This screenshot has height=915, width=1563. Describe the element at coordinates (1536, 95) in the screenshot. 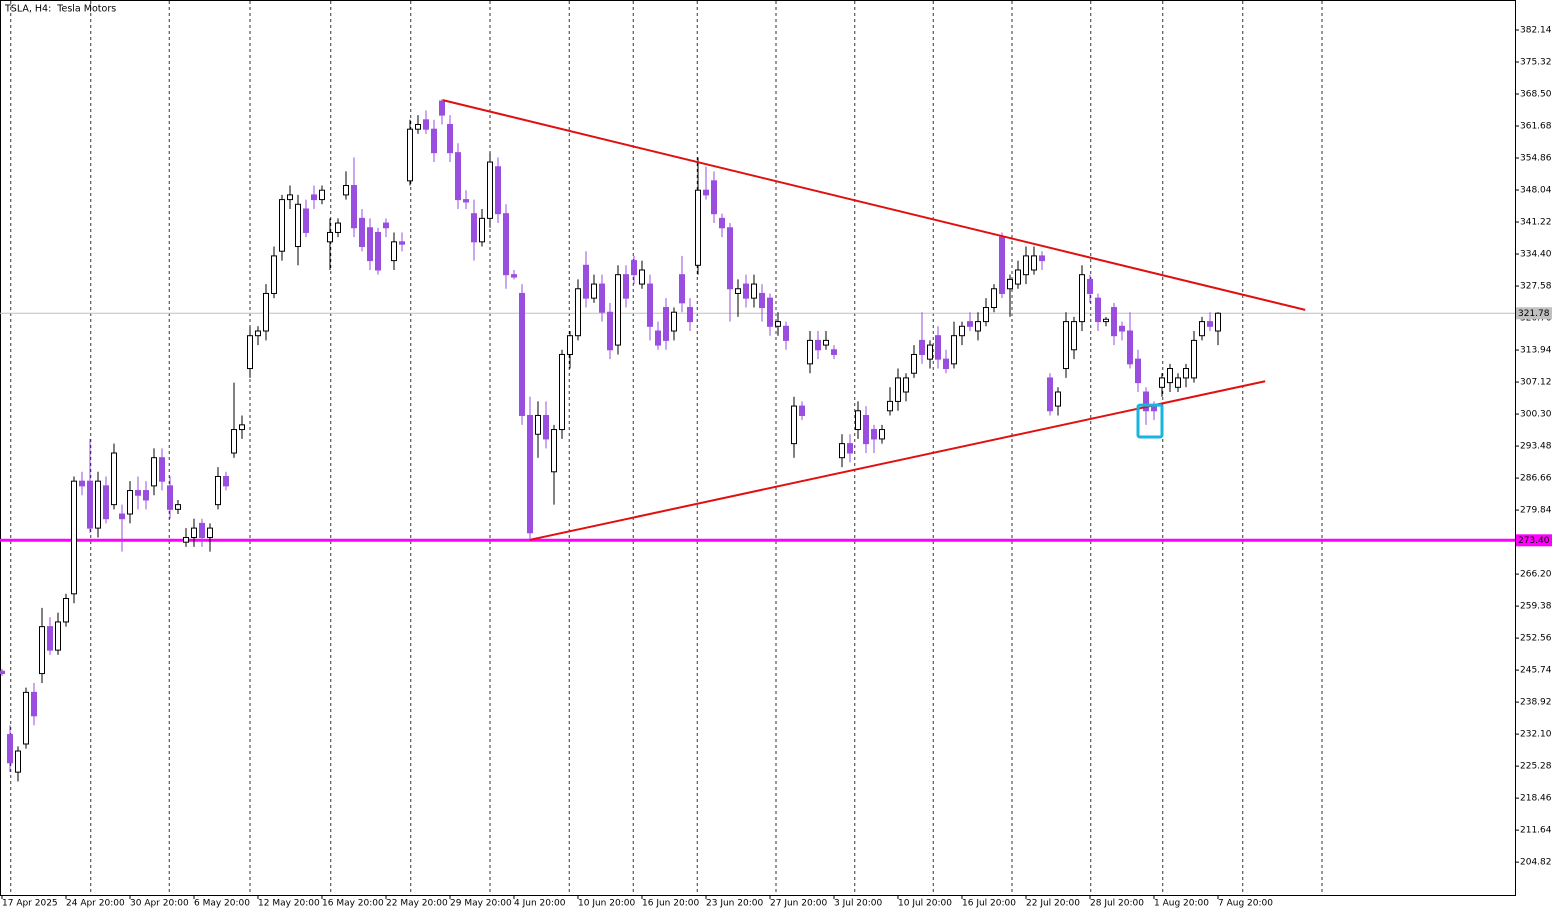

I see `y-tick-label: 368.50` at that location.